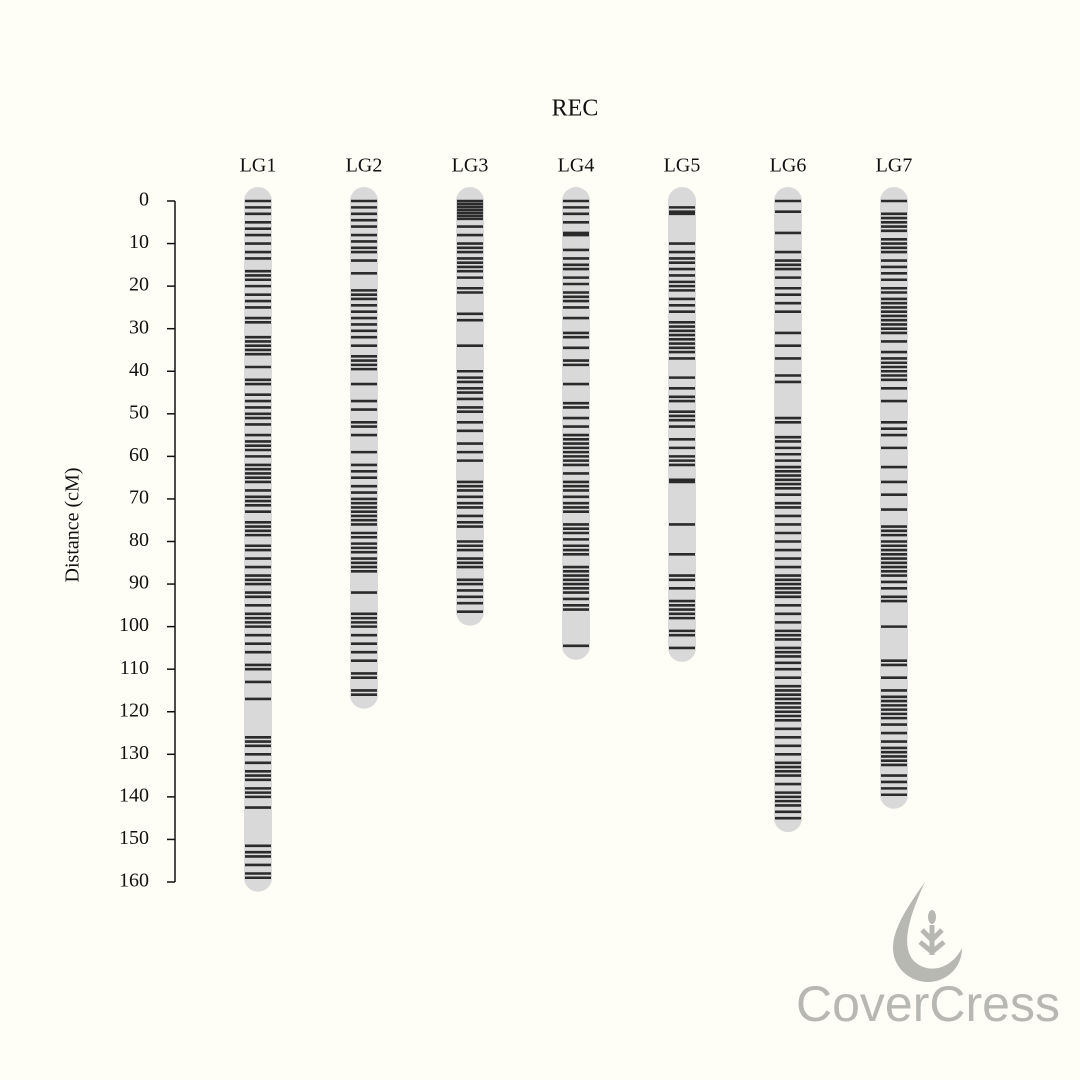 This screenshot has height=1080, width=1080. I want to click on y-tick-label: 60, so click(139, 455).